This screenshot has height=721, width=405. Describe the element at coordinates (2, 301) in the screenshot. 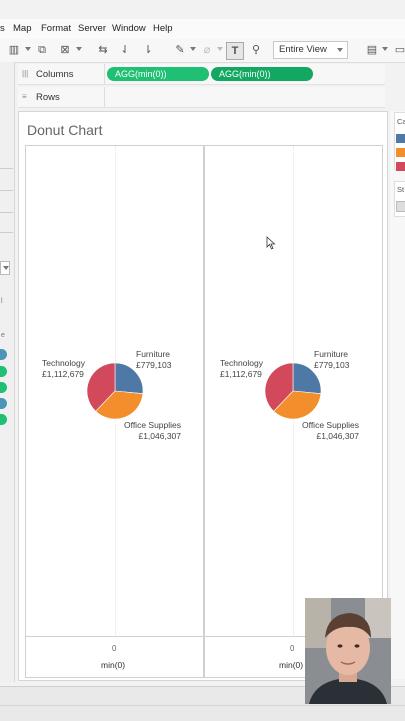

I see `label-fragment: l` at that location.